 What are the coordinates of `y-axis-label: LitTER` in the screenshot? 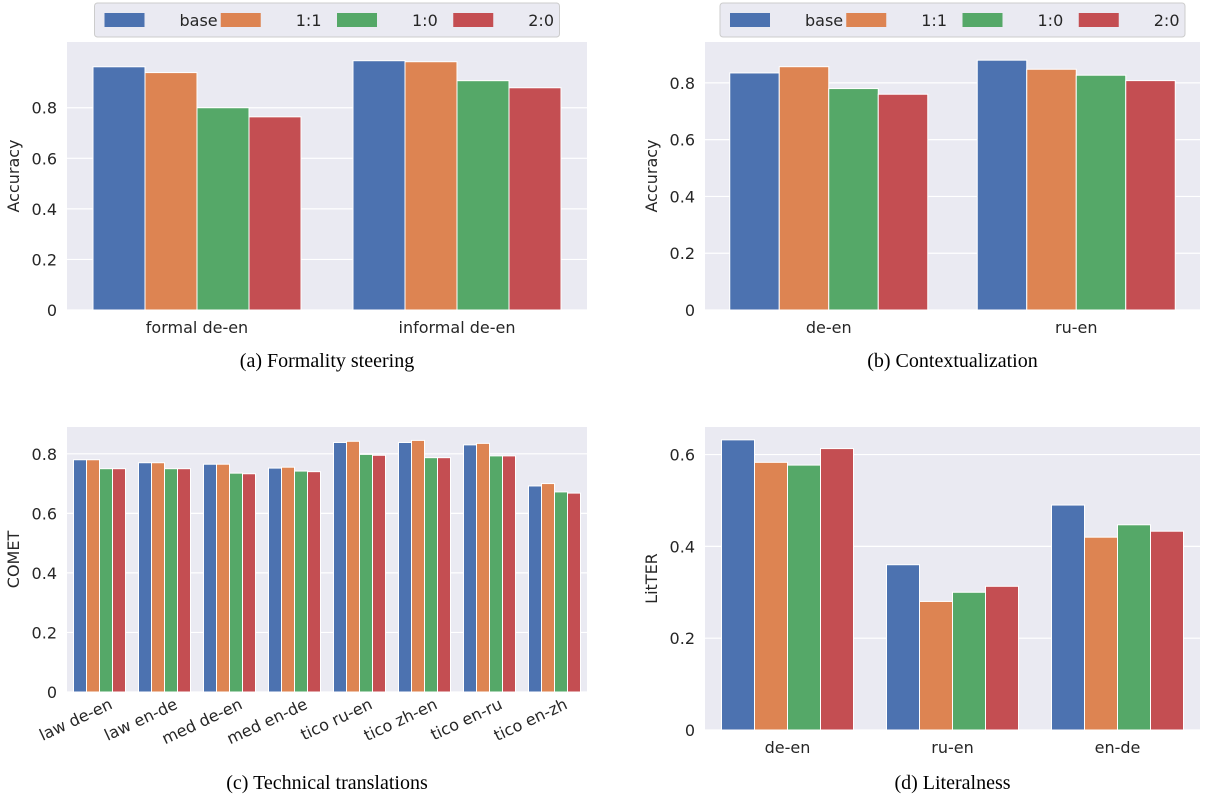 It's located at (651, 578).